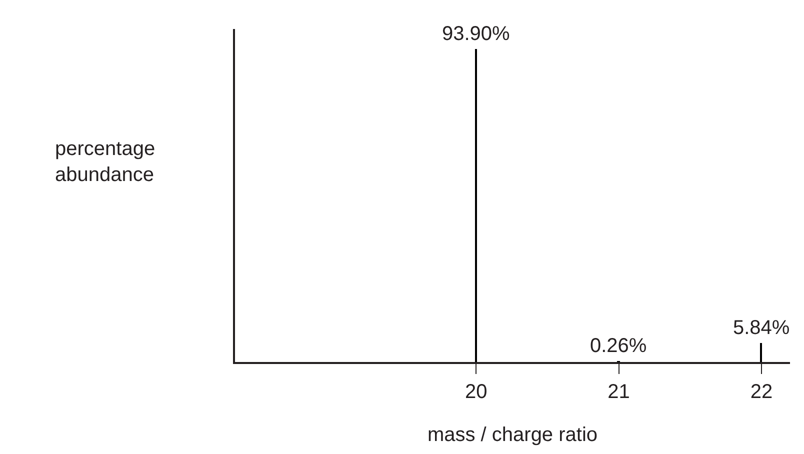 The height and width of the screenshot is (454, 804). Describe the element at coordinates (761, 328) in the screenshot. I see `data-label: 5.84%` at that location.